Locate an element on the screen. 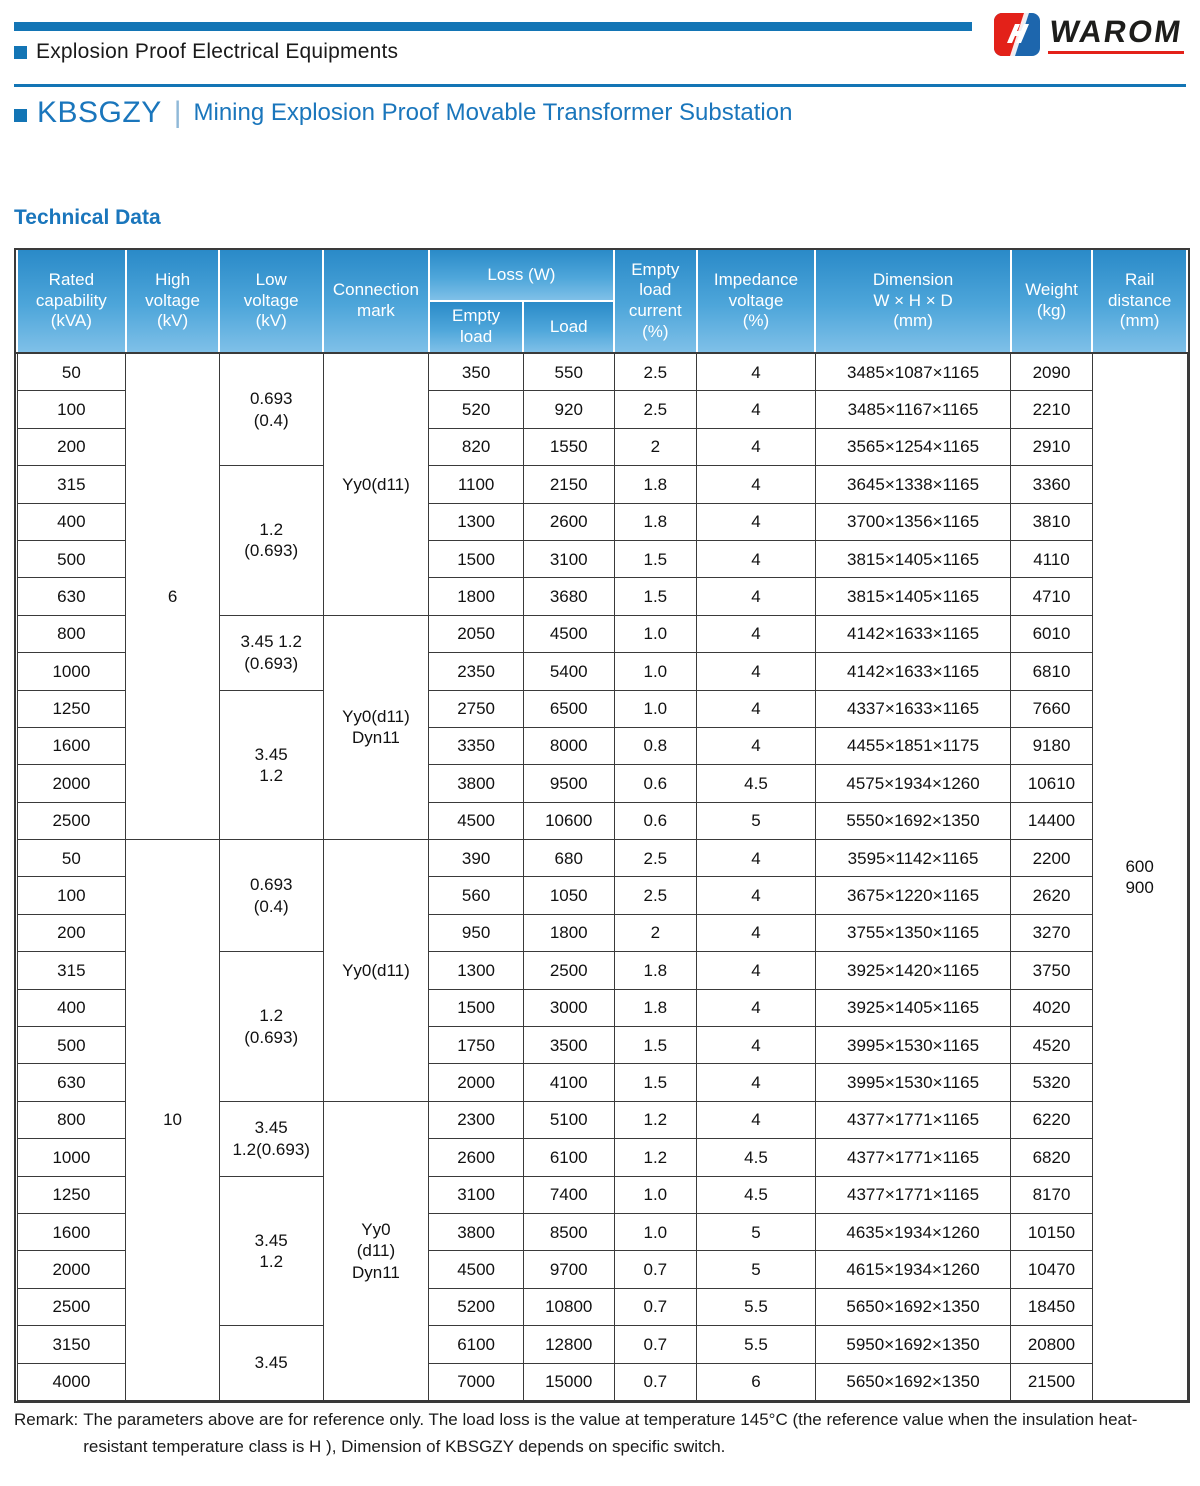 This screenshot has height=1486, width=1200. table-cell: 550 is located at coordinates (568, 372).